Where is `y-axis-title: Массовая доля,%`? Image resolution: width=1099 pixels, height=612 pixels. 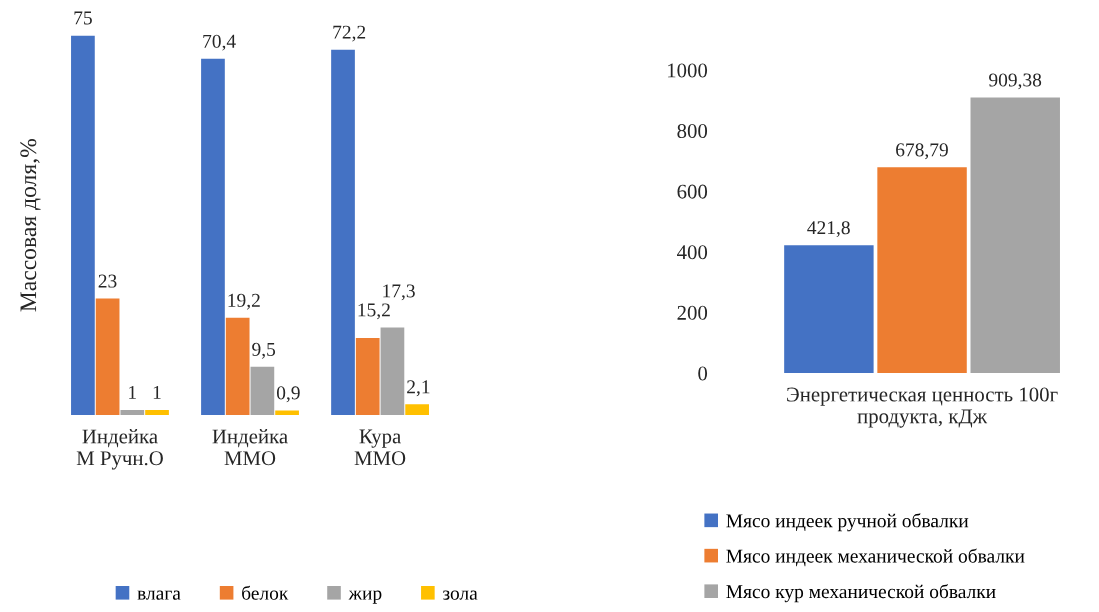
y-axis-title: Массовая доля,% is located at coordinates (30, 225).